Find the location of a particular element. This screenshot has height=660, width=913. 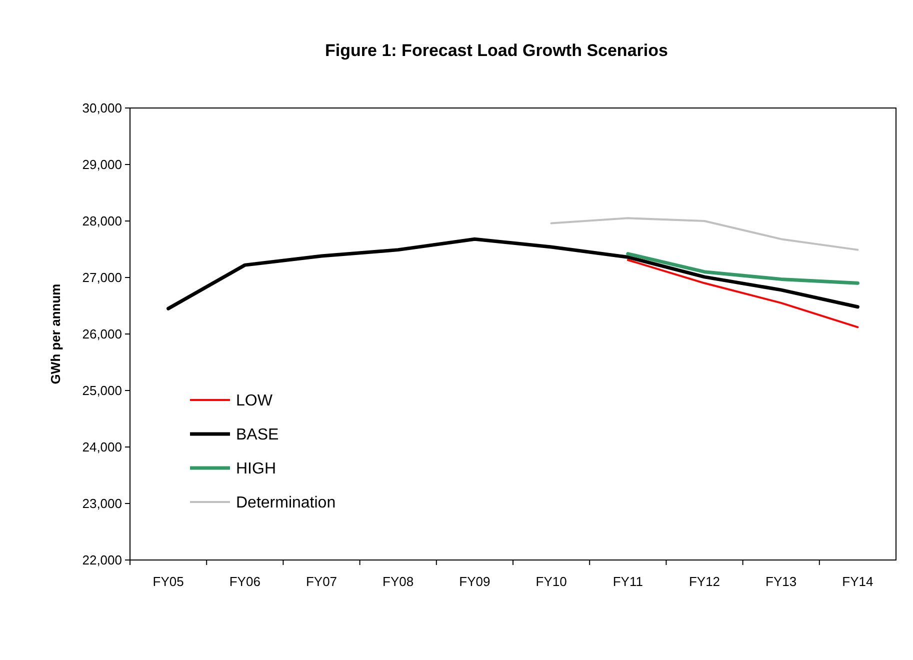

y-tick-label: 22,000 is located at coordinates (102, 560).